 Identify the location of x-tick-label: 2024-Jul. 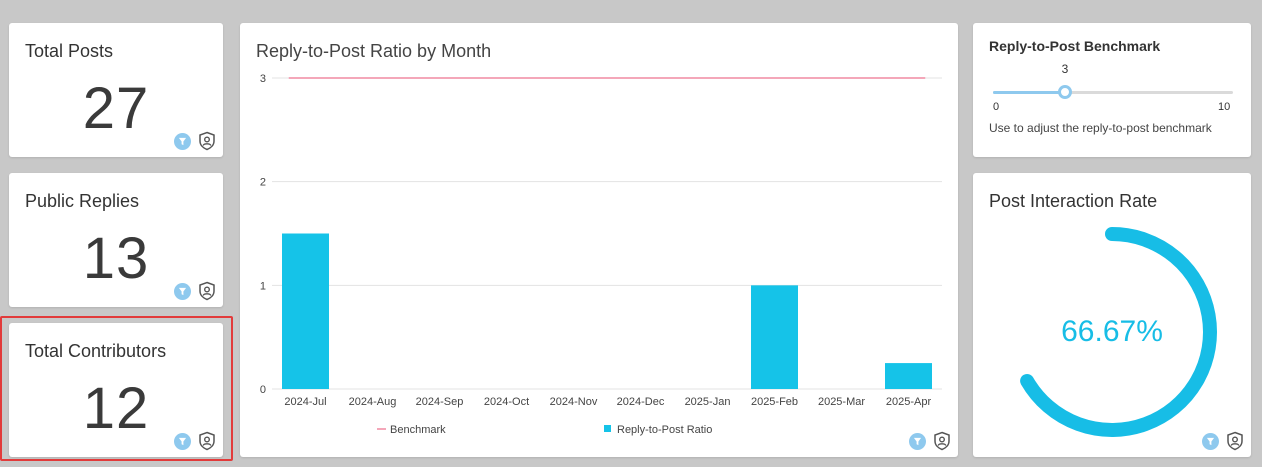
(305, 402).